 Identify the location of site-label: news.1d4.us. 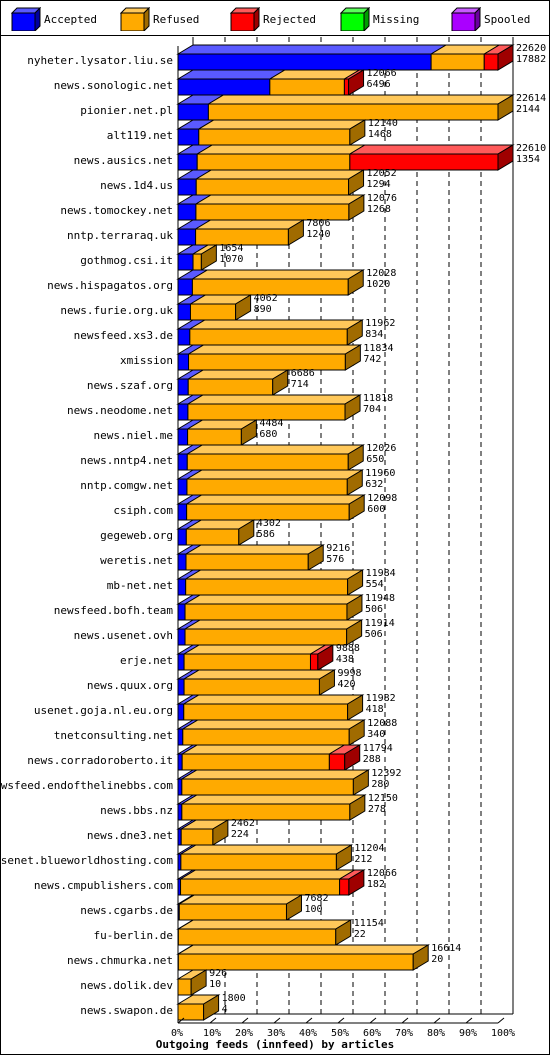
(136, 185).